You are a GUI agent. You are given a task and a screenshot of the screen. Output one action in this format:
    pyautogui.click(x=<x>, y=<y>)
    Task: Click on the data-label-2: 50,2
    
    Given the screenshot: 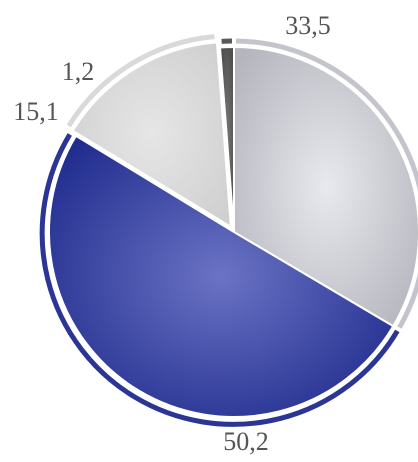 What is the action you would take?
    pyautogui.click(x=246, y=441)
    